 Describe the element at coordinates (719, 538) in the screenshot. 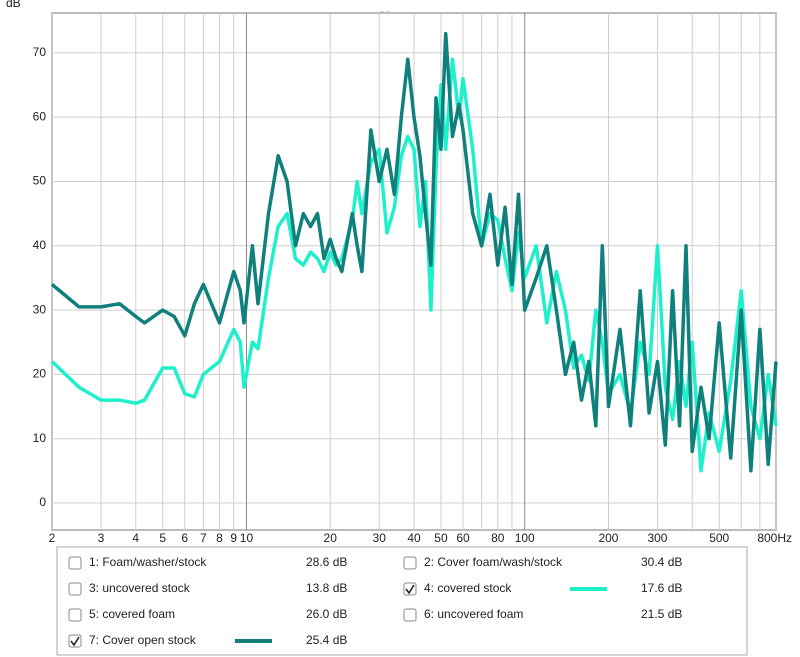

I see `x-tick-label: 500` at that location.